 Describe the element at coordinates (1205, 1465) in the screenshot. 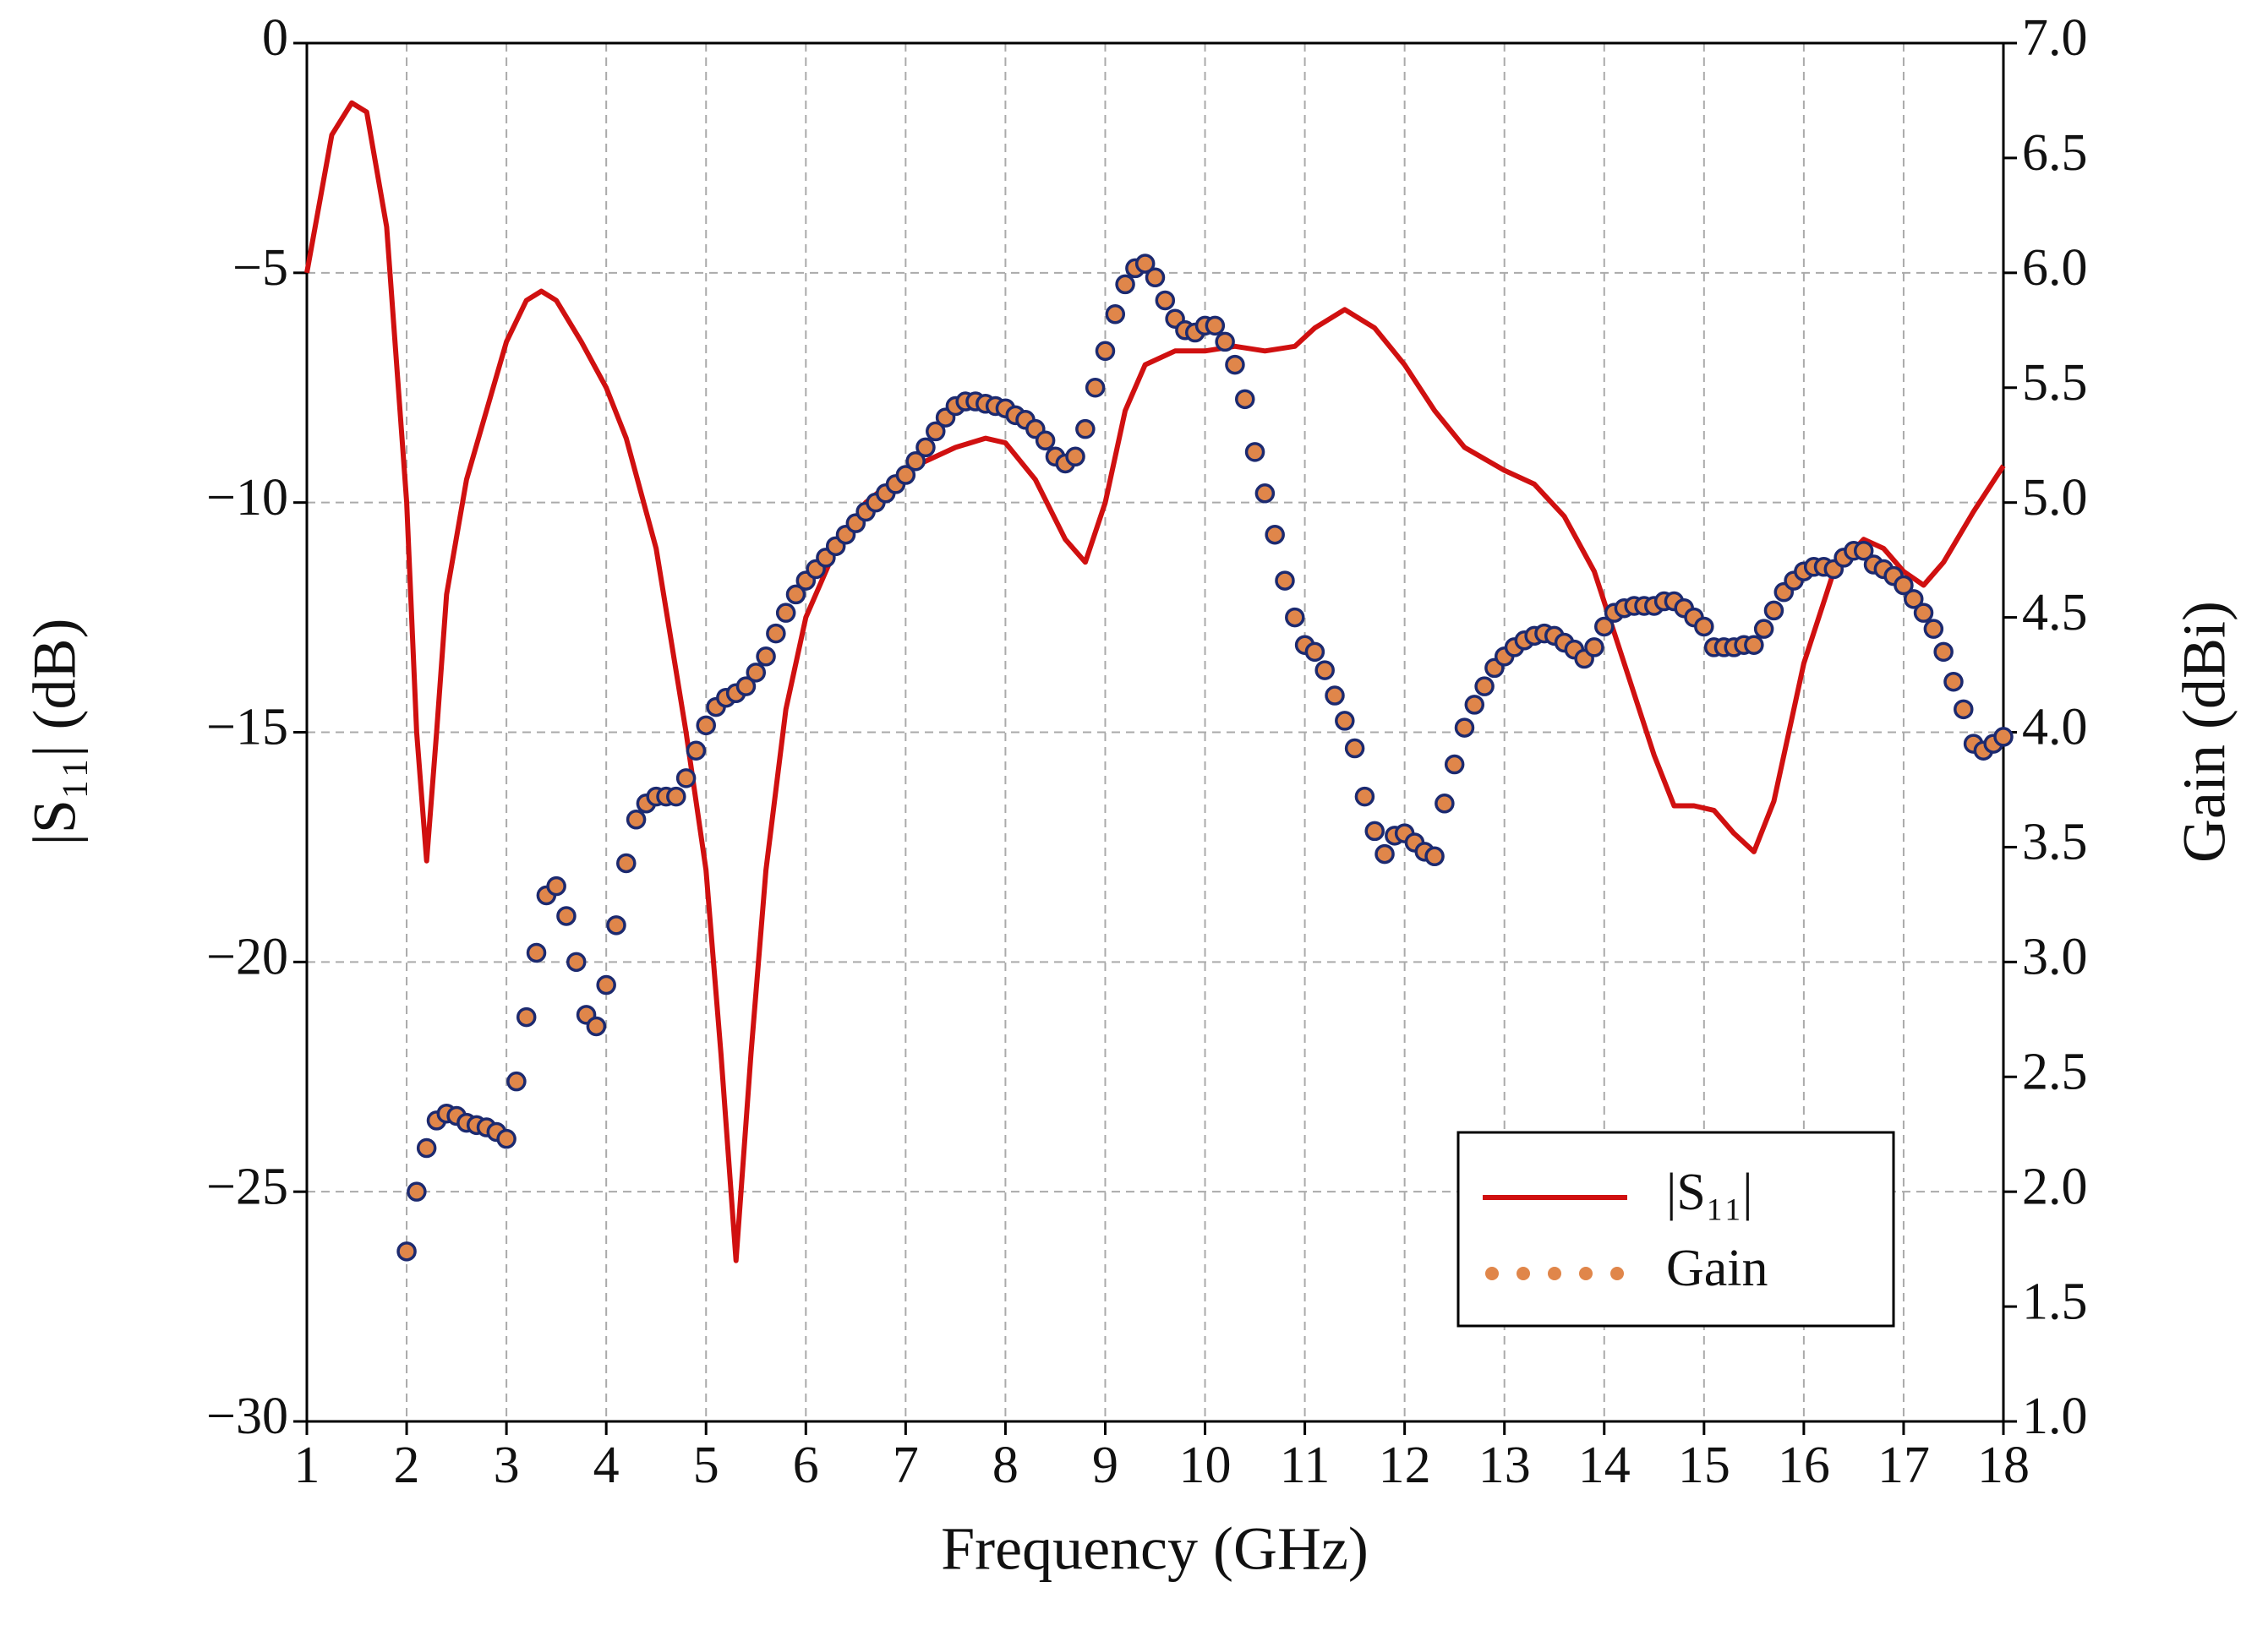

I see `x-tick-label: 10` at that location.